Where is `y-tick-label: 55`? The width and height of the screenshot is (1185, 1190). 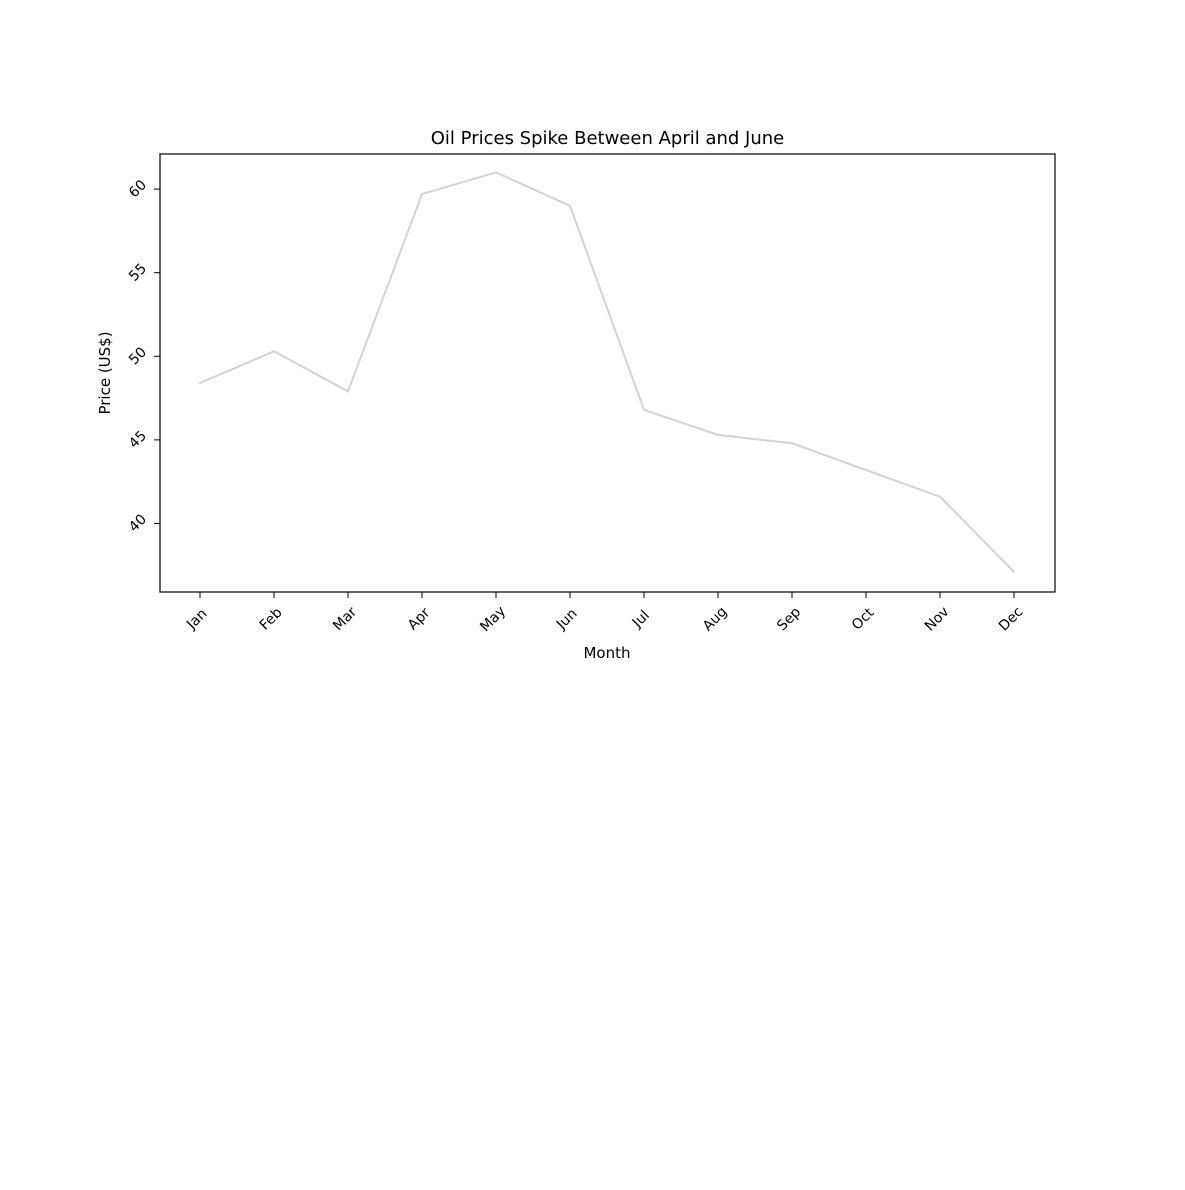 y-tick-label: 55 is located at coordinates (138, 273).